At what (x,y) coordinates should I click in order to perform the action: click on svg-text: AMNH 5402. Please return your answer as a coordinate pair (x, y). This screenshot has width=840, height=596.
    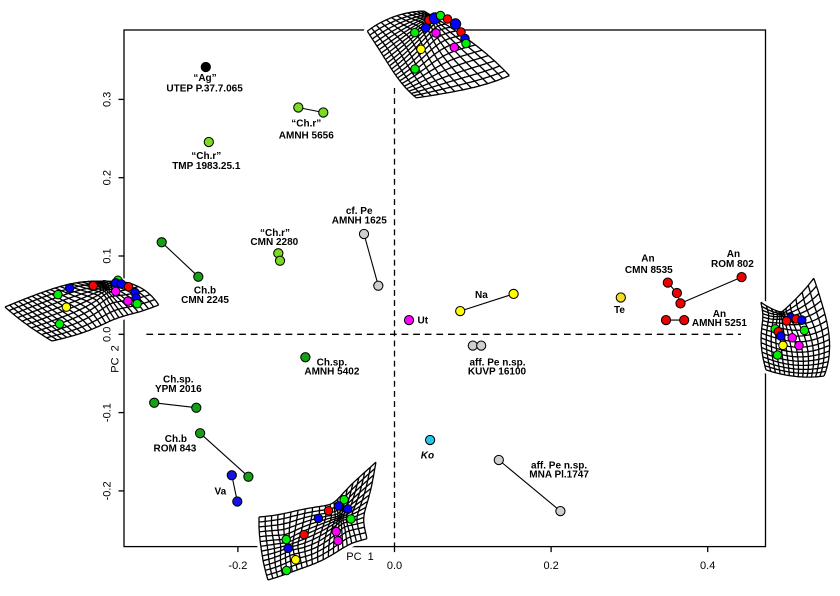
    Looking at the image, I should click on (331, 372).